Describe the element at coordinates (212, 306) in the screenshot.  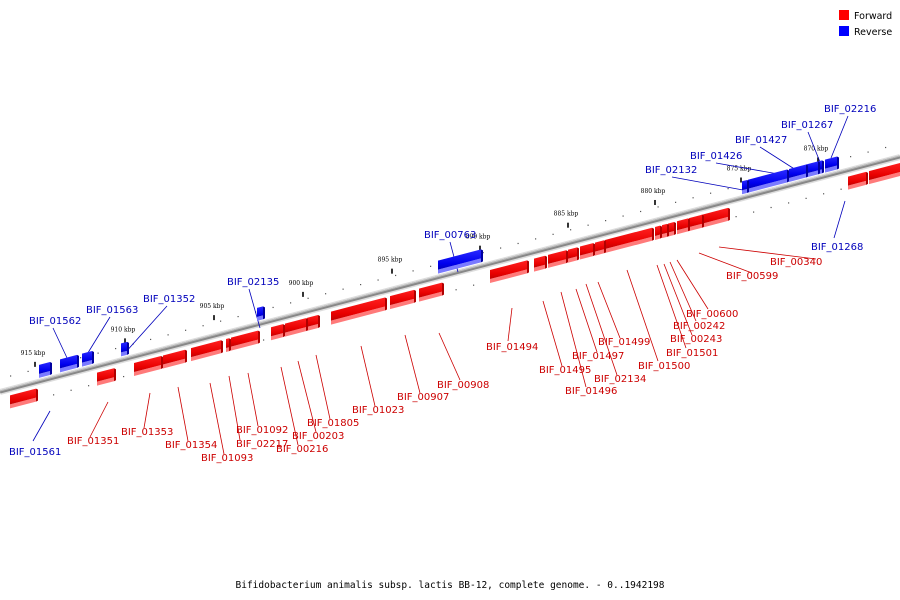
I see `tick-label: 905 kbp` at that location.